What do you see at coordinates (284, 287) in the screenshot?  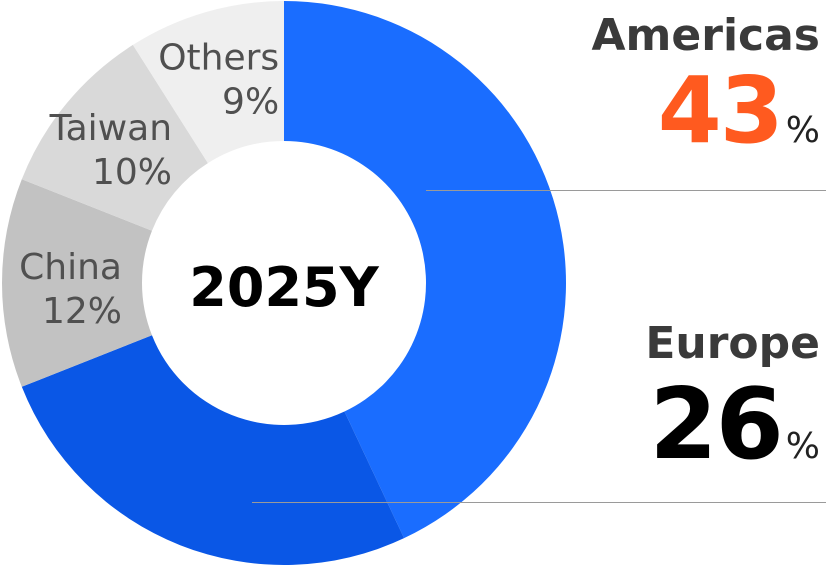 I see `center-label: 2025Y` at bounding box center [284, 287].